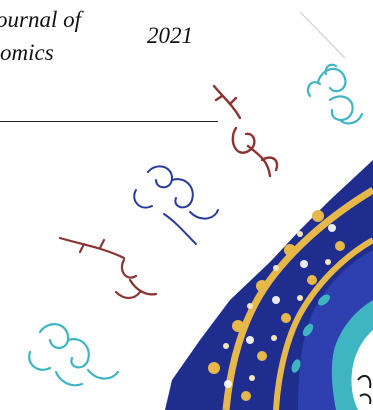 This screenshot has height=410, width=373. Describe the element at coordinates (322, 35) in the screenshot. I see `ornament-guide-line` at that location.